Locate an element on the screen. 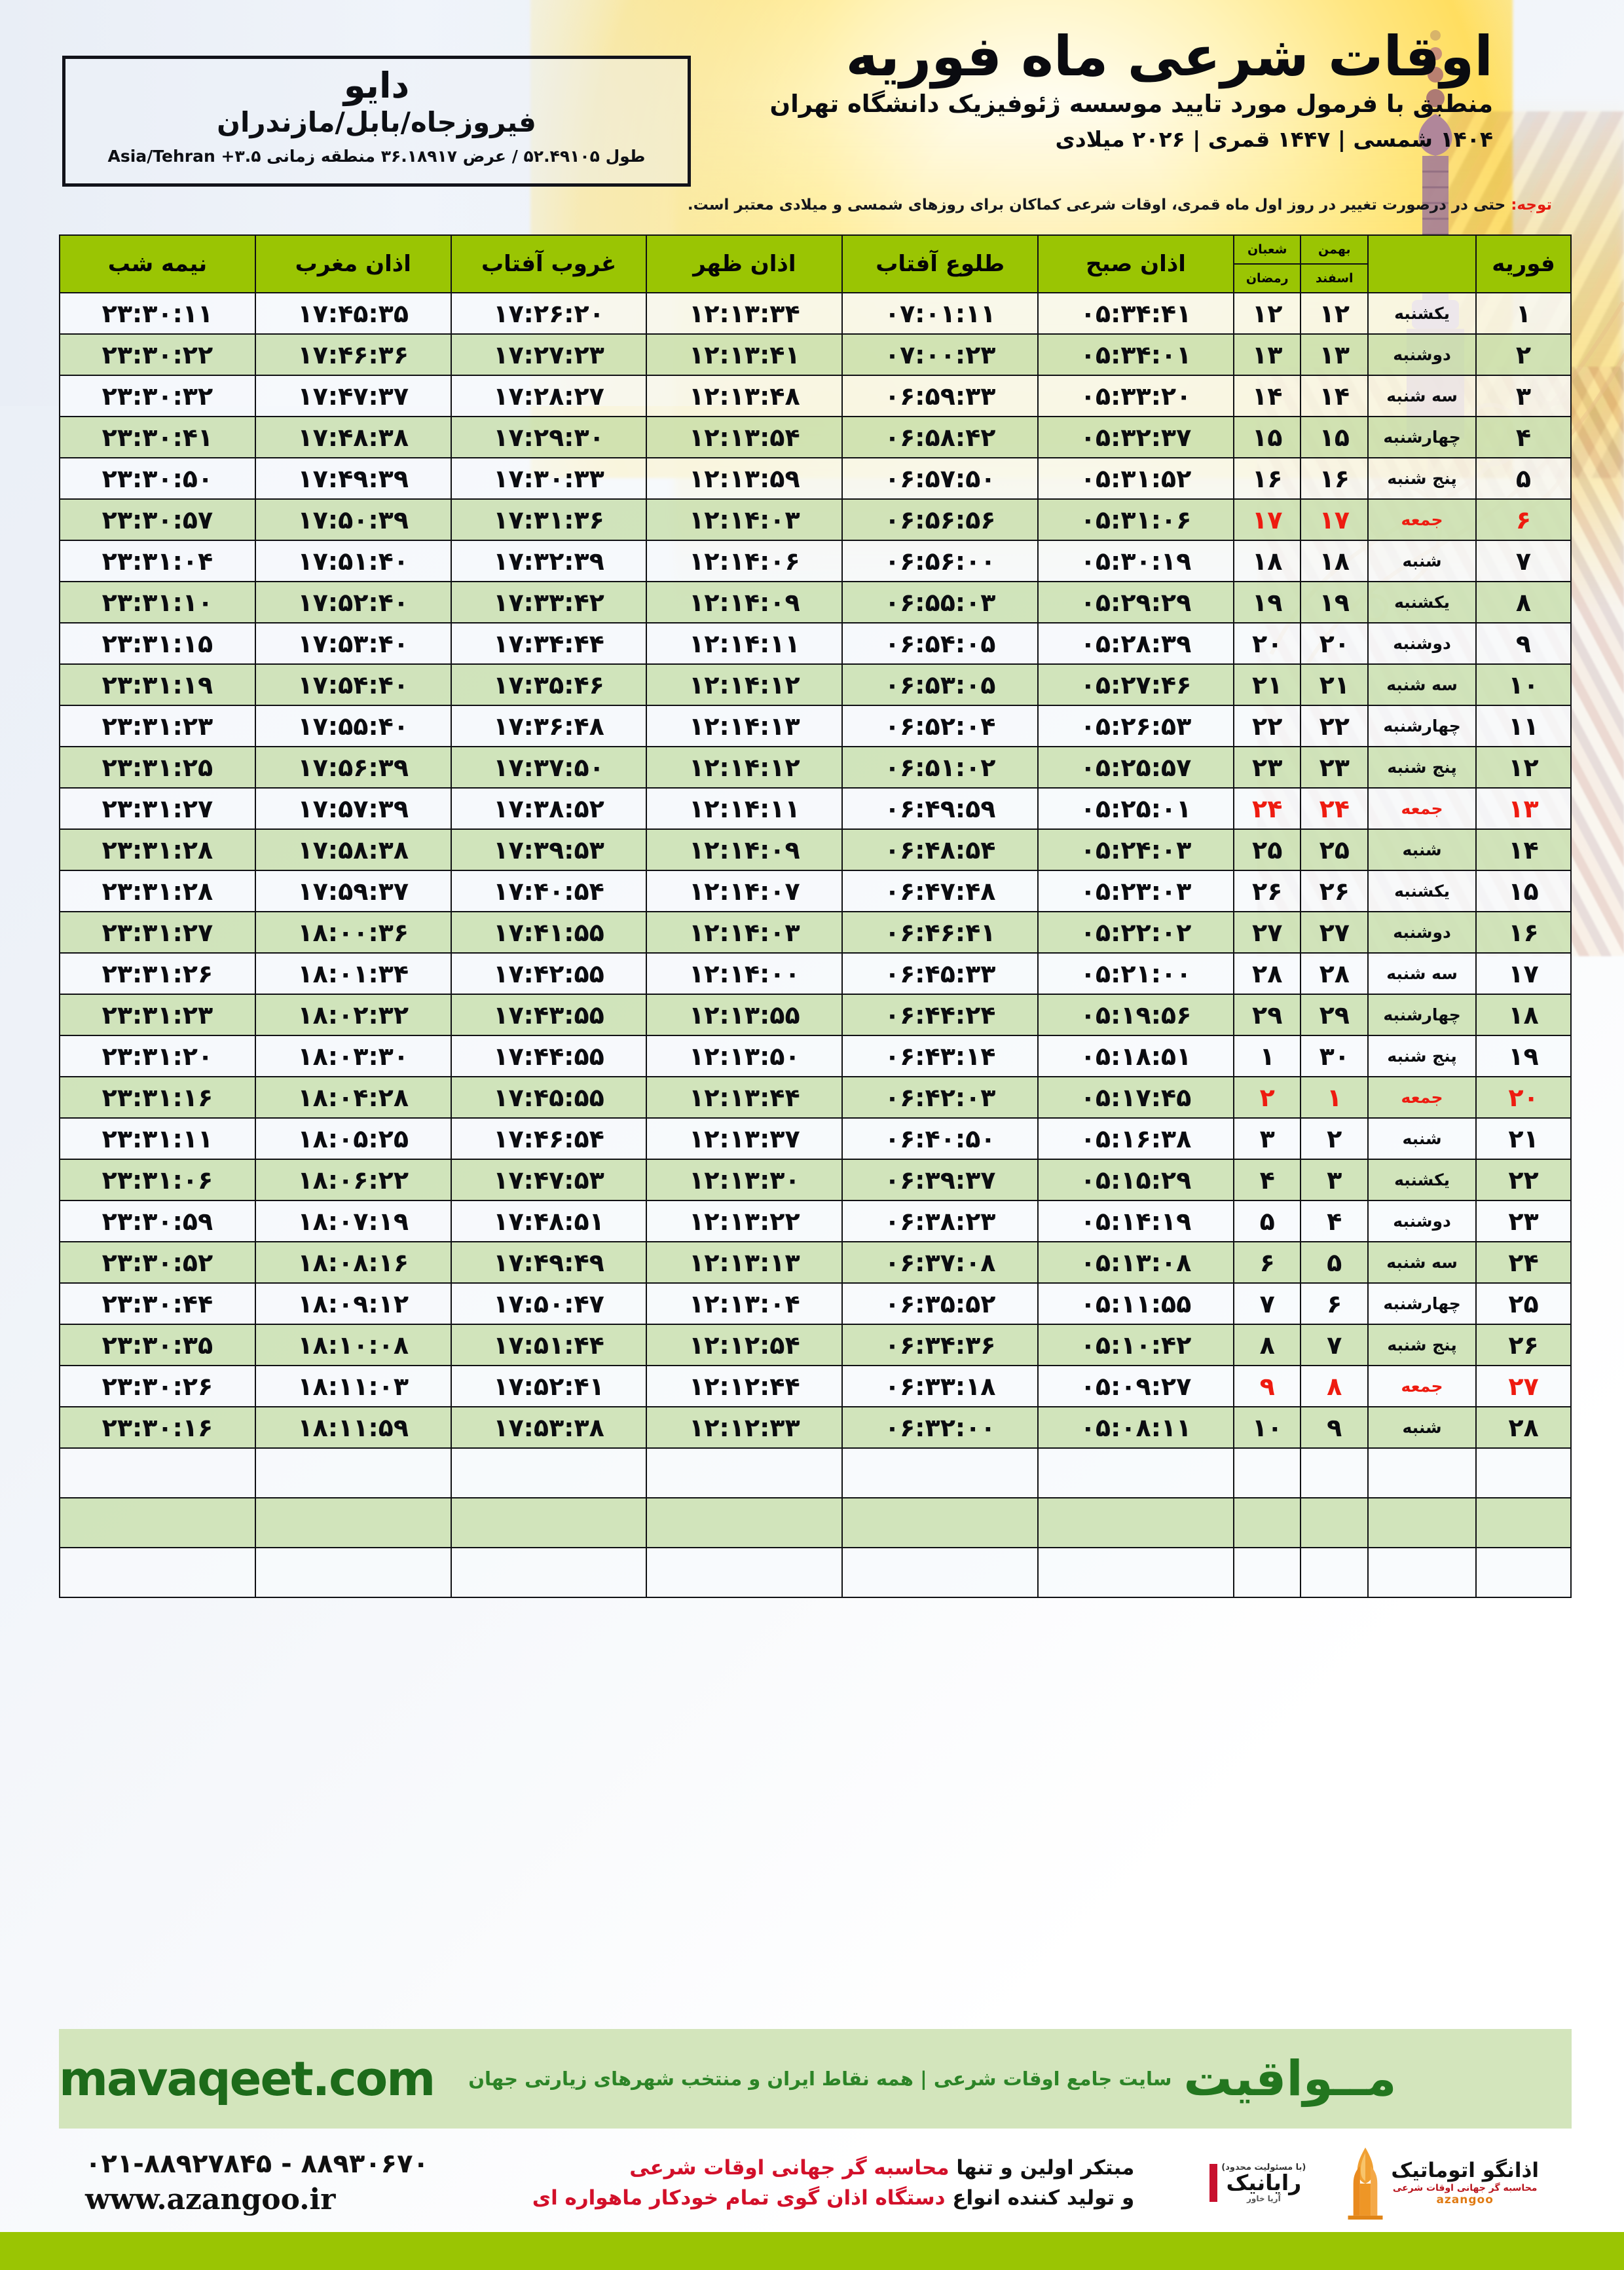 The height and width of the screenshot is (2270, 1624). col-header-esfand: اسفند is located at coordinates (1334, 278).